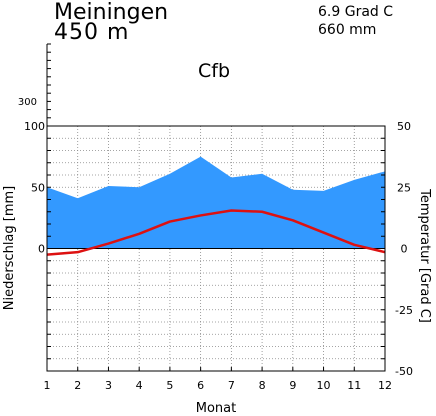  I want to click on x-tick-label: 8, so click(262, 385).